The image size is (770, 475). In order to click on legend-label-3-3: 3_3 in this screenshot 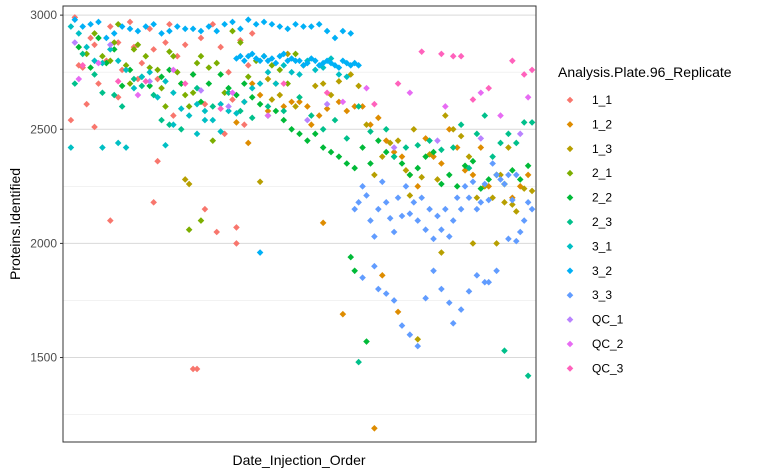, I will do `click(602, 295)`.